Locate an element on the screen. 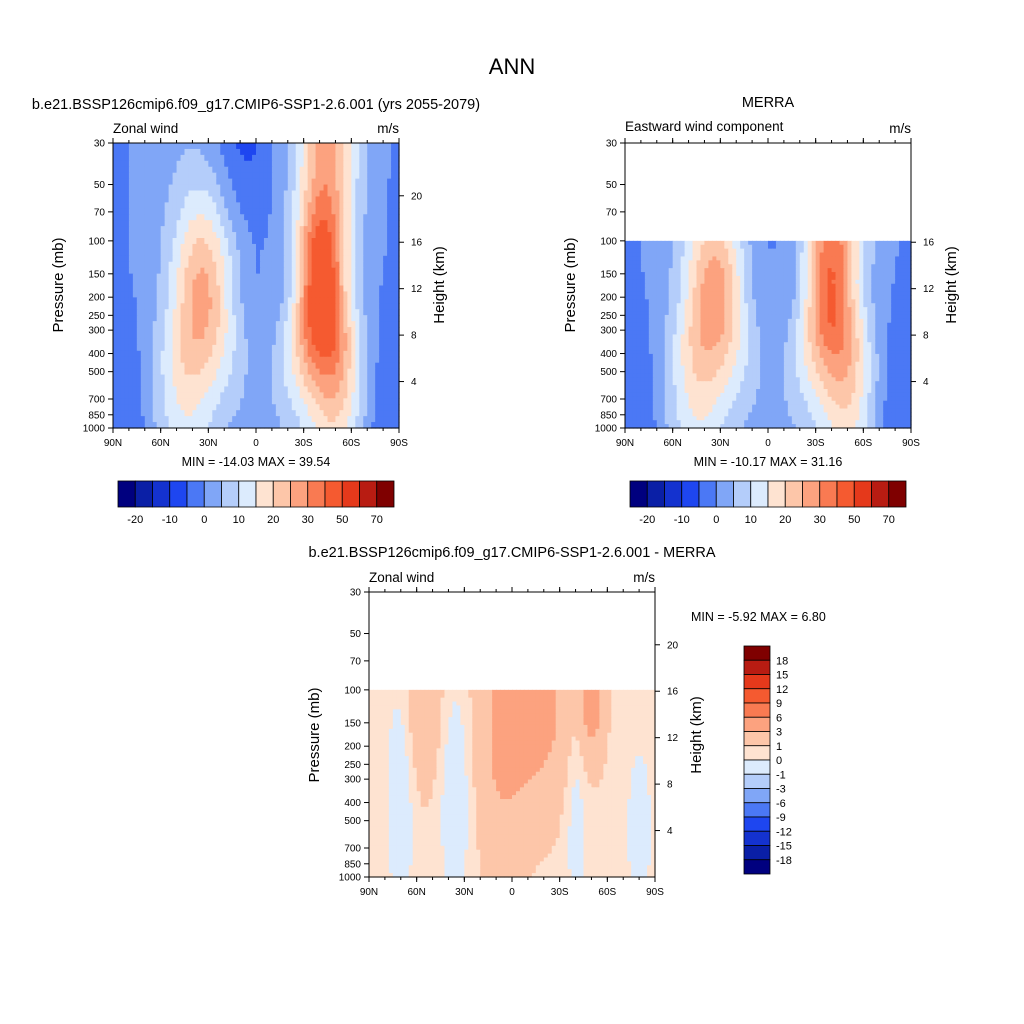 The height and width of the screenshot is (1024, 1024). colorbar-label: 30 is located at coordinates (308, 520).